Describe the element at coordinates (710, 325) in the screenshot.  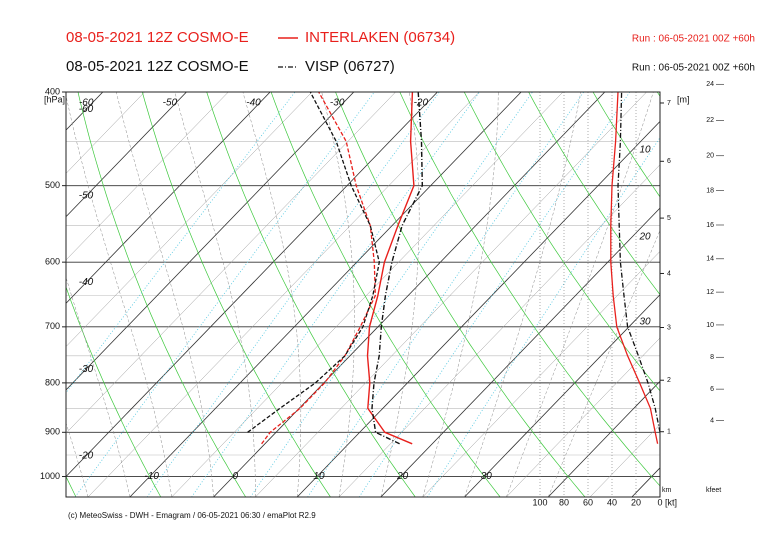
I see `kfeet-tick-label: 10` at that location.